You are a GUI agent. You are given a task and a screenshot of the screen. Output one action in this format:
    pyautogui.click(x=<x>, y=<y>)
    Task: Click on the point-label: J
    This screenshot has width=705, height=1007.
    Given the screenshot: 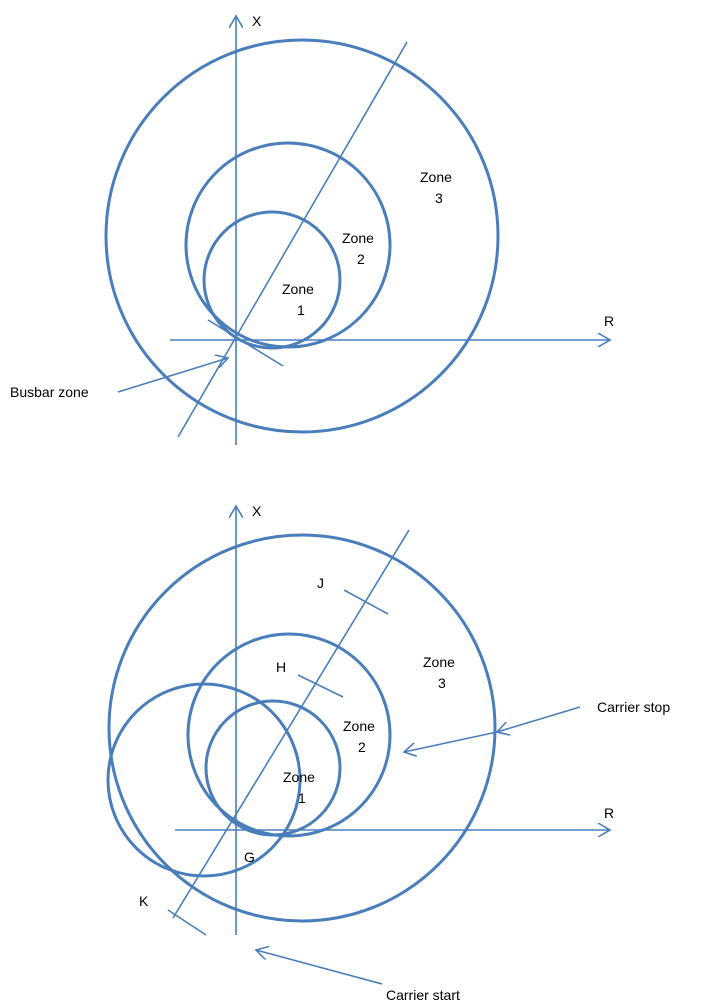 What is the action you would take?
    pyautogui.click(x=320, y=583)
    